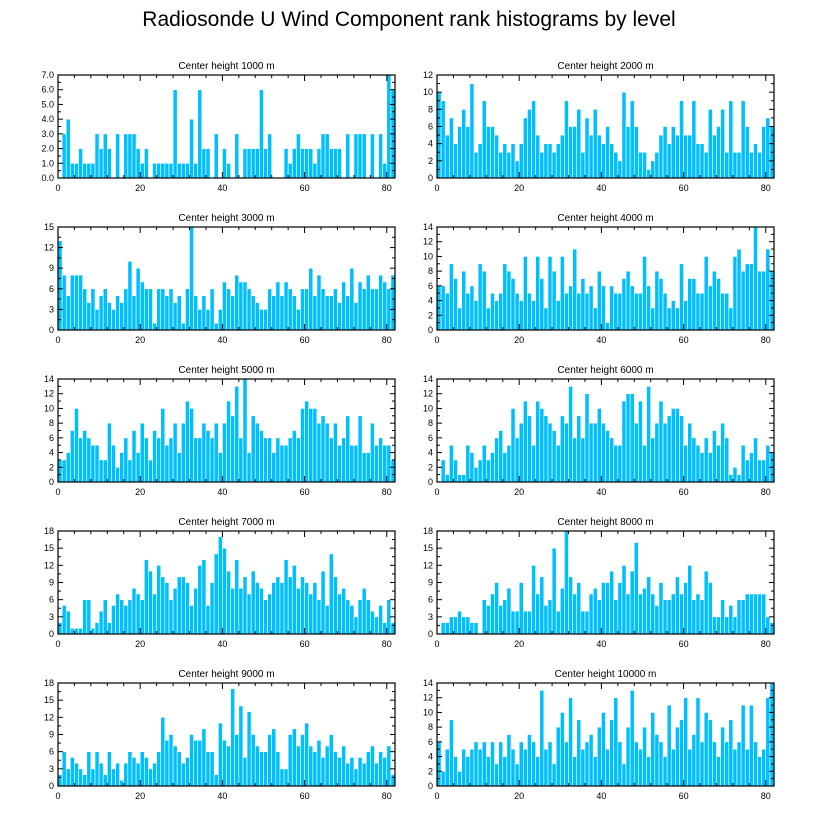 Image resolution: width=818 pixels, height=824 pixels. I want to click on y-tick-label: 0.0, so click(47, 178).